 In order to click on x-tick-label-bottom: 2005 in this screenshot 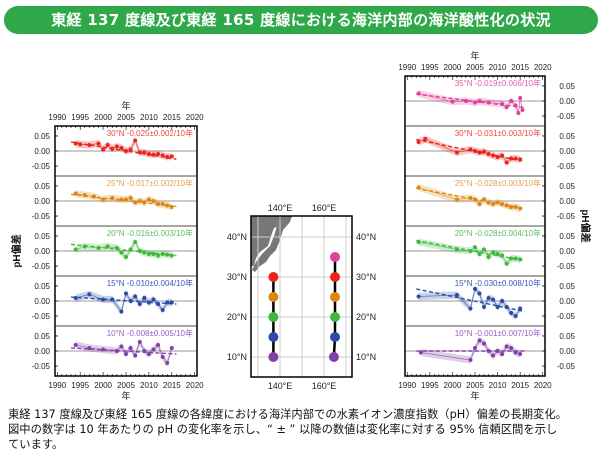, I will do `click(475, 385)`.